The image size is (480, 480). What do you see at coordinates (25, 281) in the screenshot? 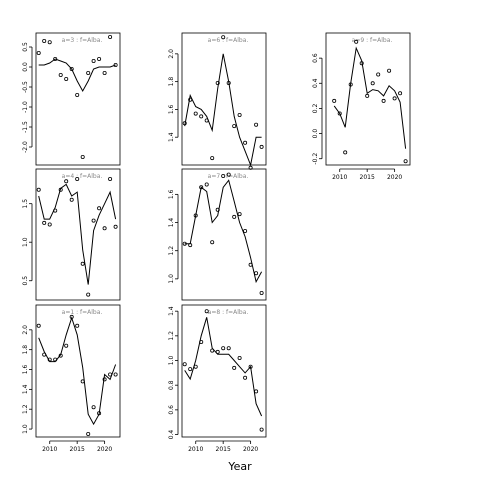
I see `y-tick-label: 0.5` at bounding box center [25, 281].